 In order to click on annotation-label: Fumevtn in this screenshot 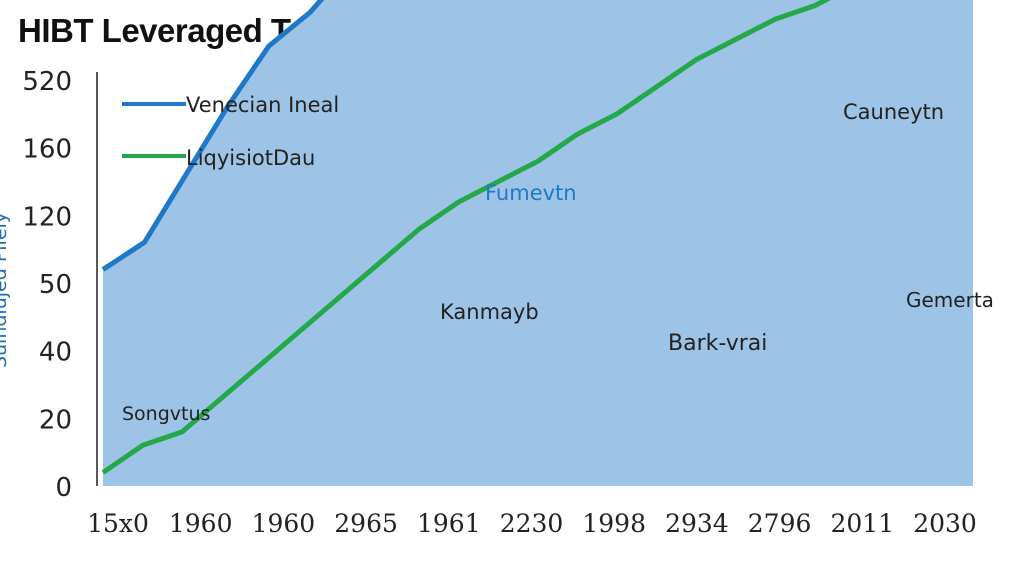, I will do `click(531, 193)`.